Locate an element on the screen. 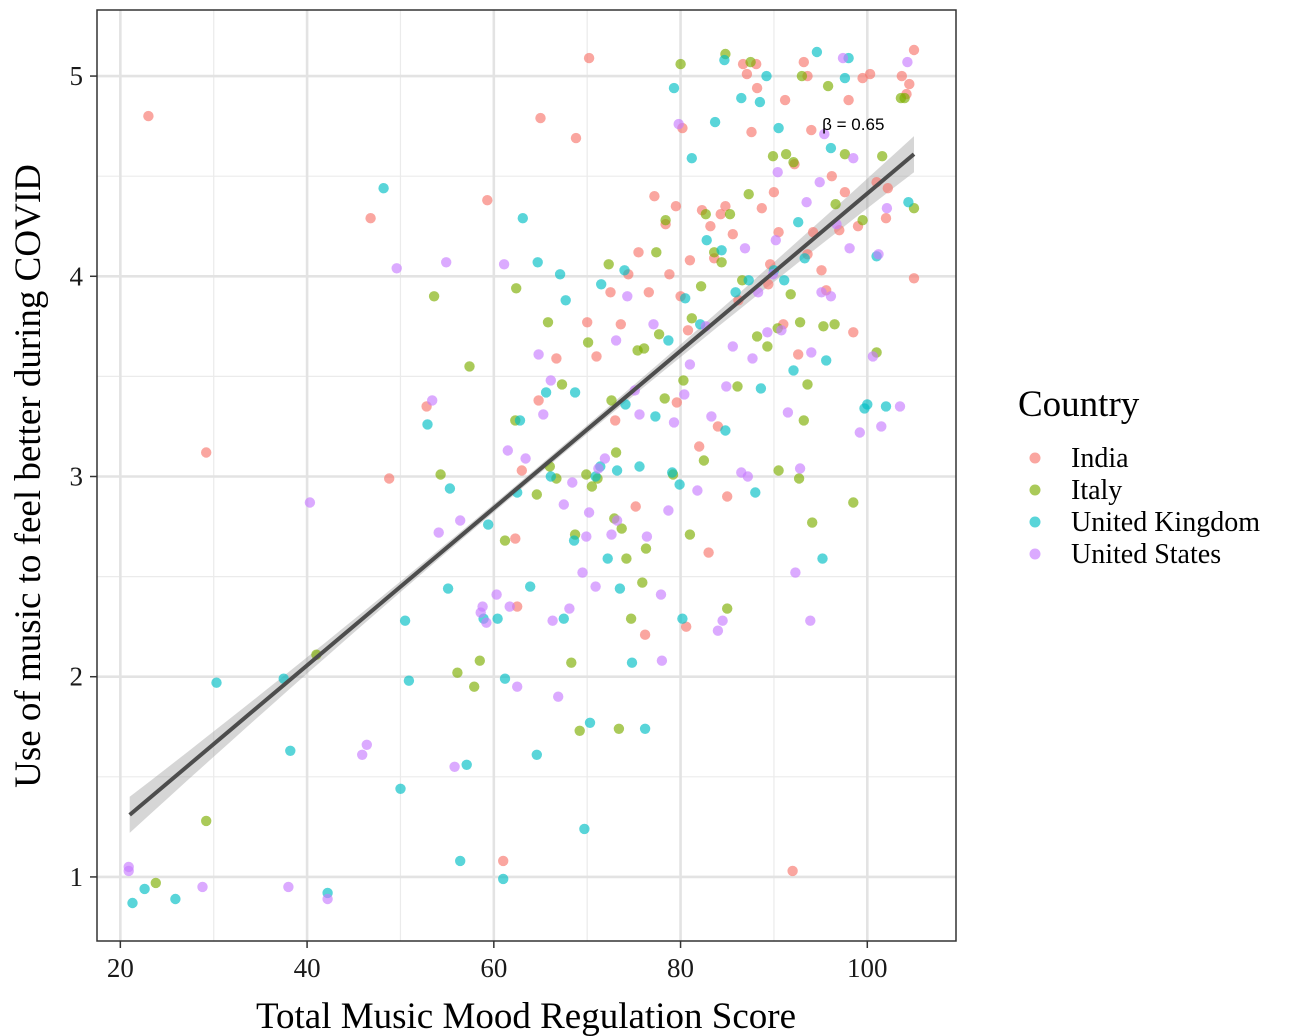 The image size is (1310, 1036). y-axis-title: Use of music to feel better during COVID is located at coordinates (28, 476).